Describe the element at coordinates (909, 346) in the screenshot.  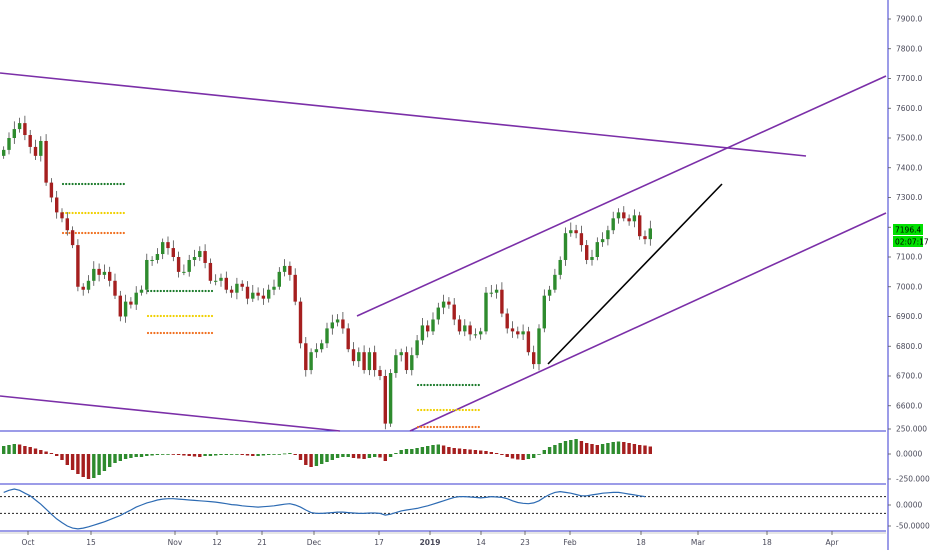
I see `price-tick-label: 6800.0` at that location.